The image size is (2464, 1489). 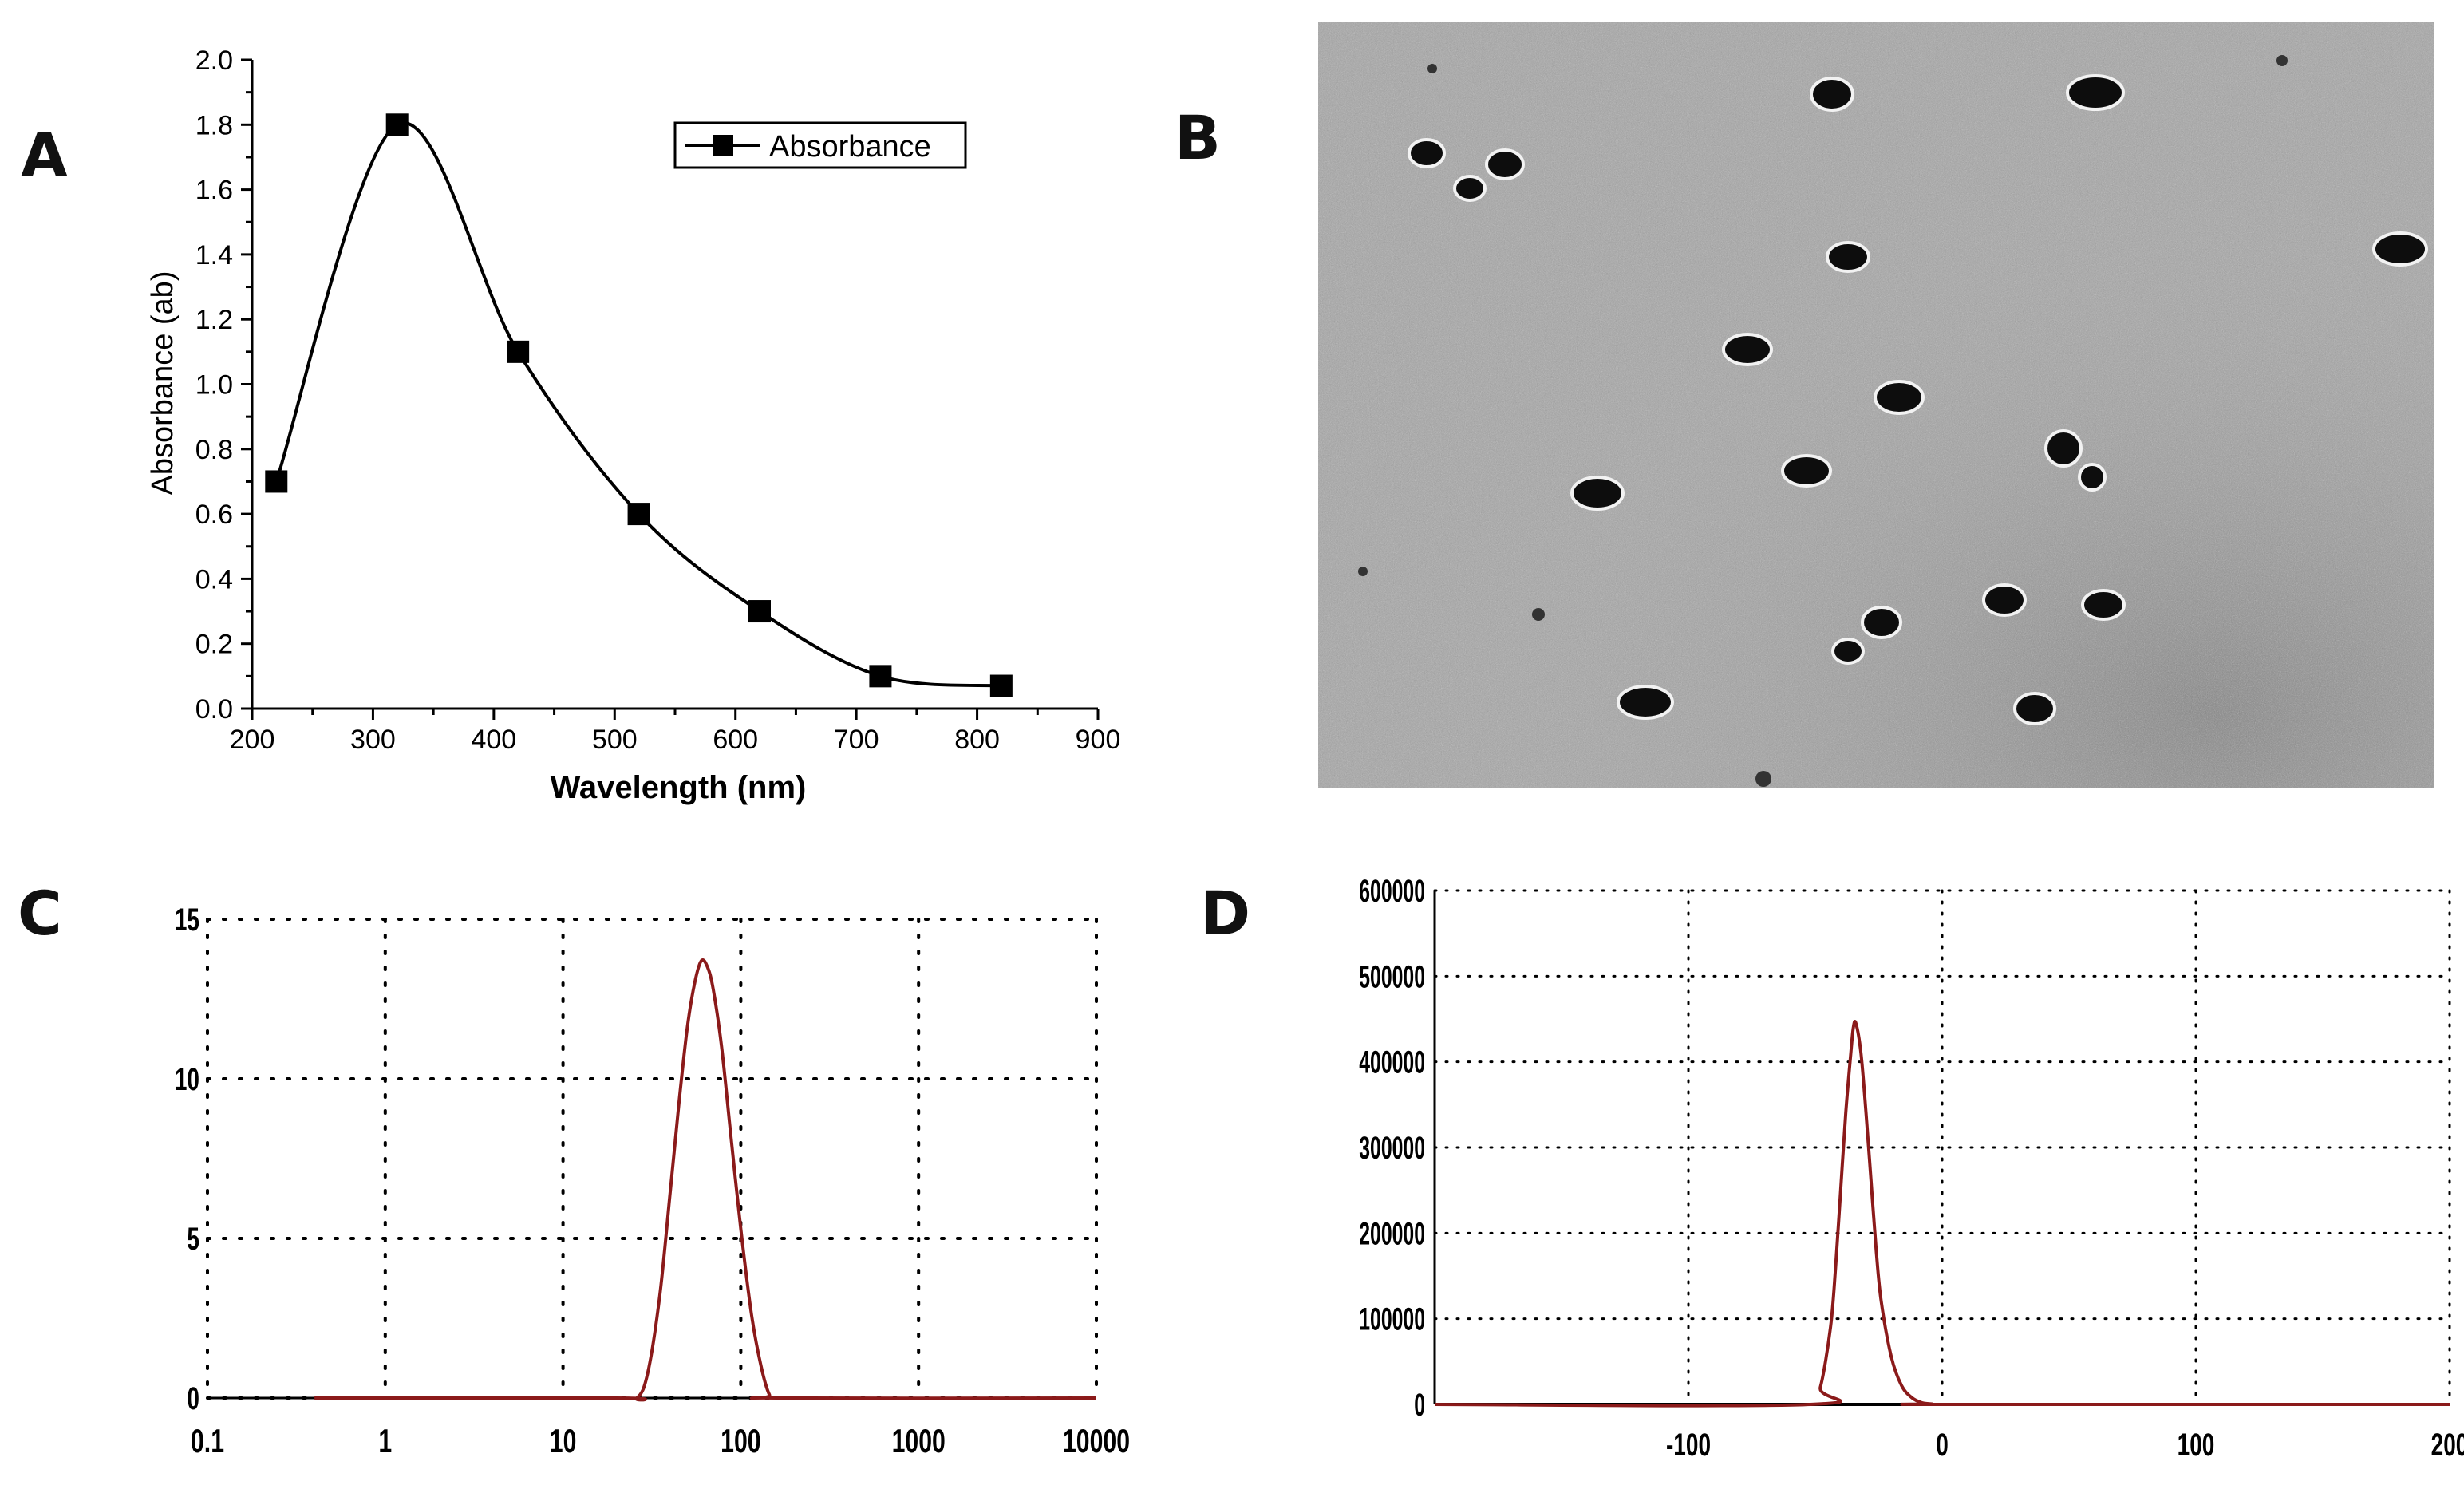 What do you see at coordinates (705, 1180) in the screenshot?
I see `size-distribution-curve` at bounding box center [705, 1180].